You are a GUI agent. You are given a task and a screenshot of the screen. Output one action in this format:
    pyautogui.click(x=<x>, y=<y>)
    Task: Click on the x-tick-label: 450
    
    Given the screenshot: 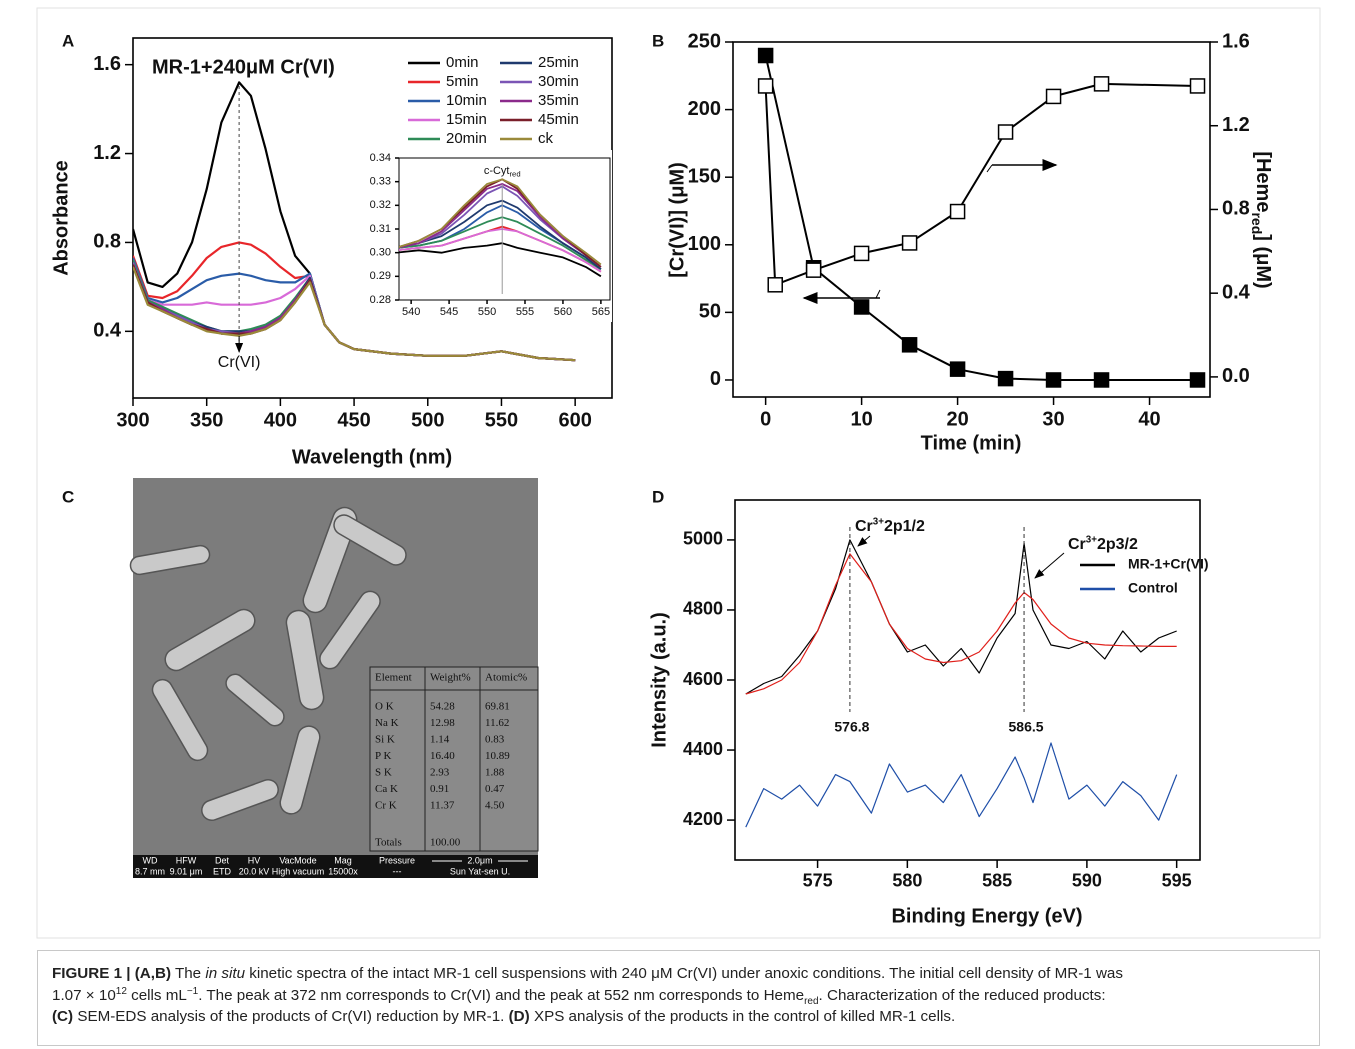 What is the action you would take?
    pyautogui.click(x=353, y=420)
    